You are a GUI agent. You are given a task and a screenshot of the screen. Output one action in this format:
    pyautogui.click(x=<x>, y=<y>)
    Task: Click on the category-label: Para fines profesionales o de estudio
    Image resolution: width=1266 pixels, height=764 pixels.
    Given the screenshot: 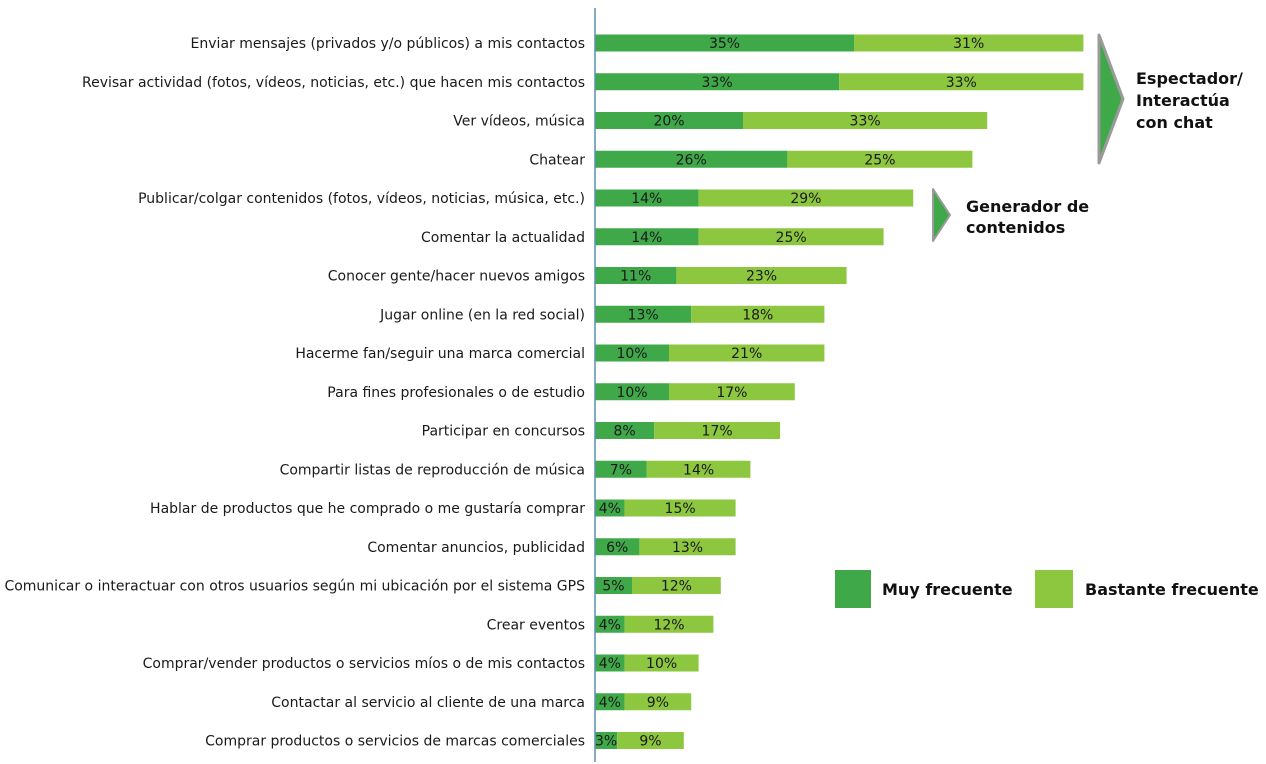 What is the action you would take?
    pyautogui.click(x=456, y=393)
    